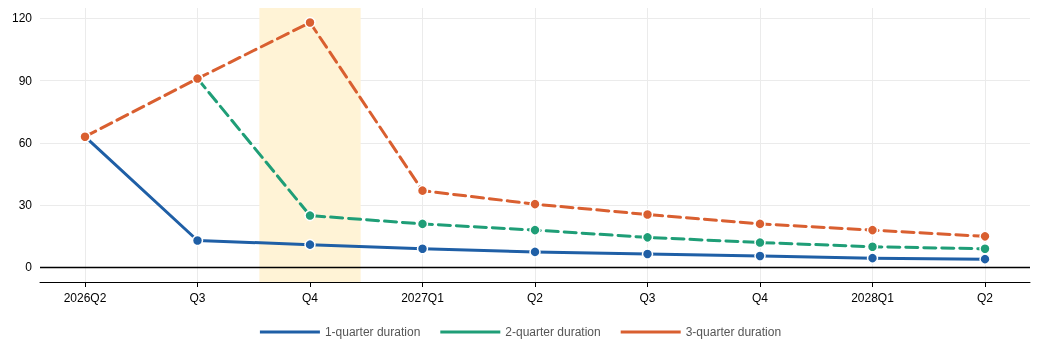 Image resolution: width=1041 pixels, height=351 pixels. I want to click on legend-label: 1-quarter duration, so click(372, 332).